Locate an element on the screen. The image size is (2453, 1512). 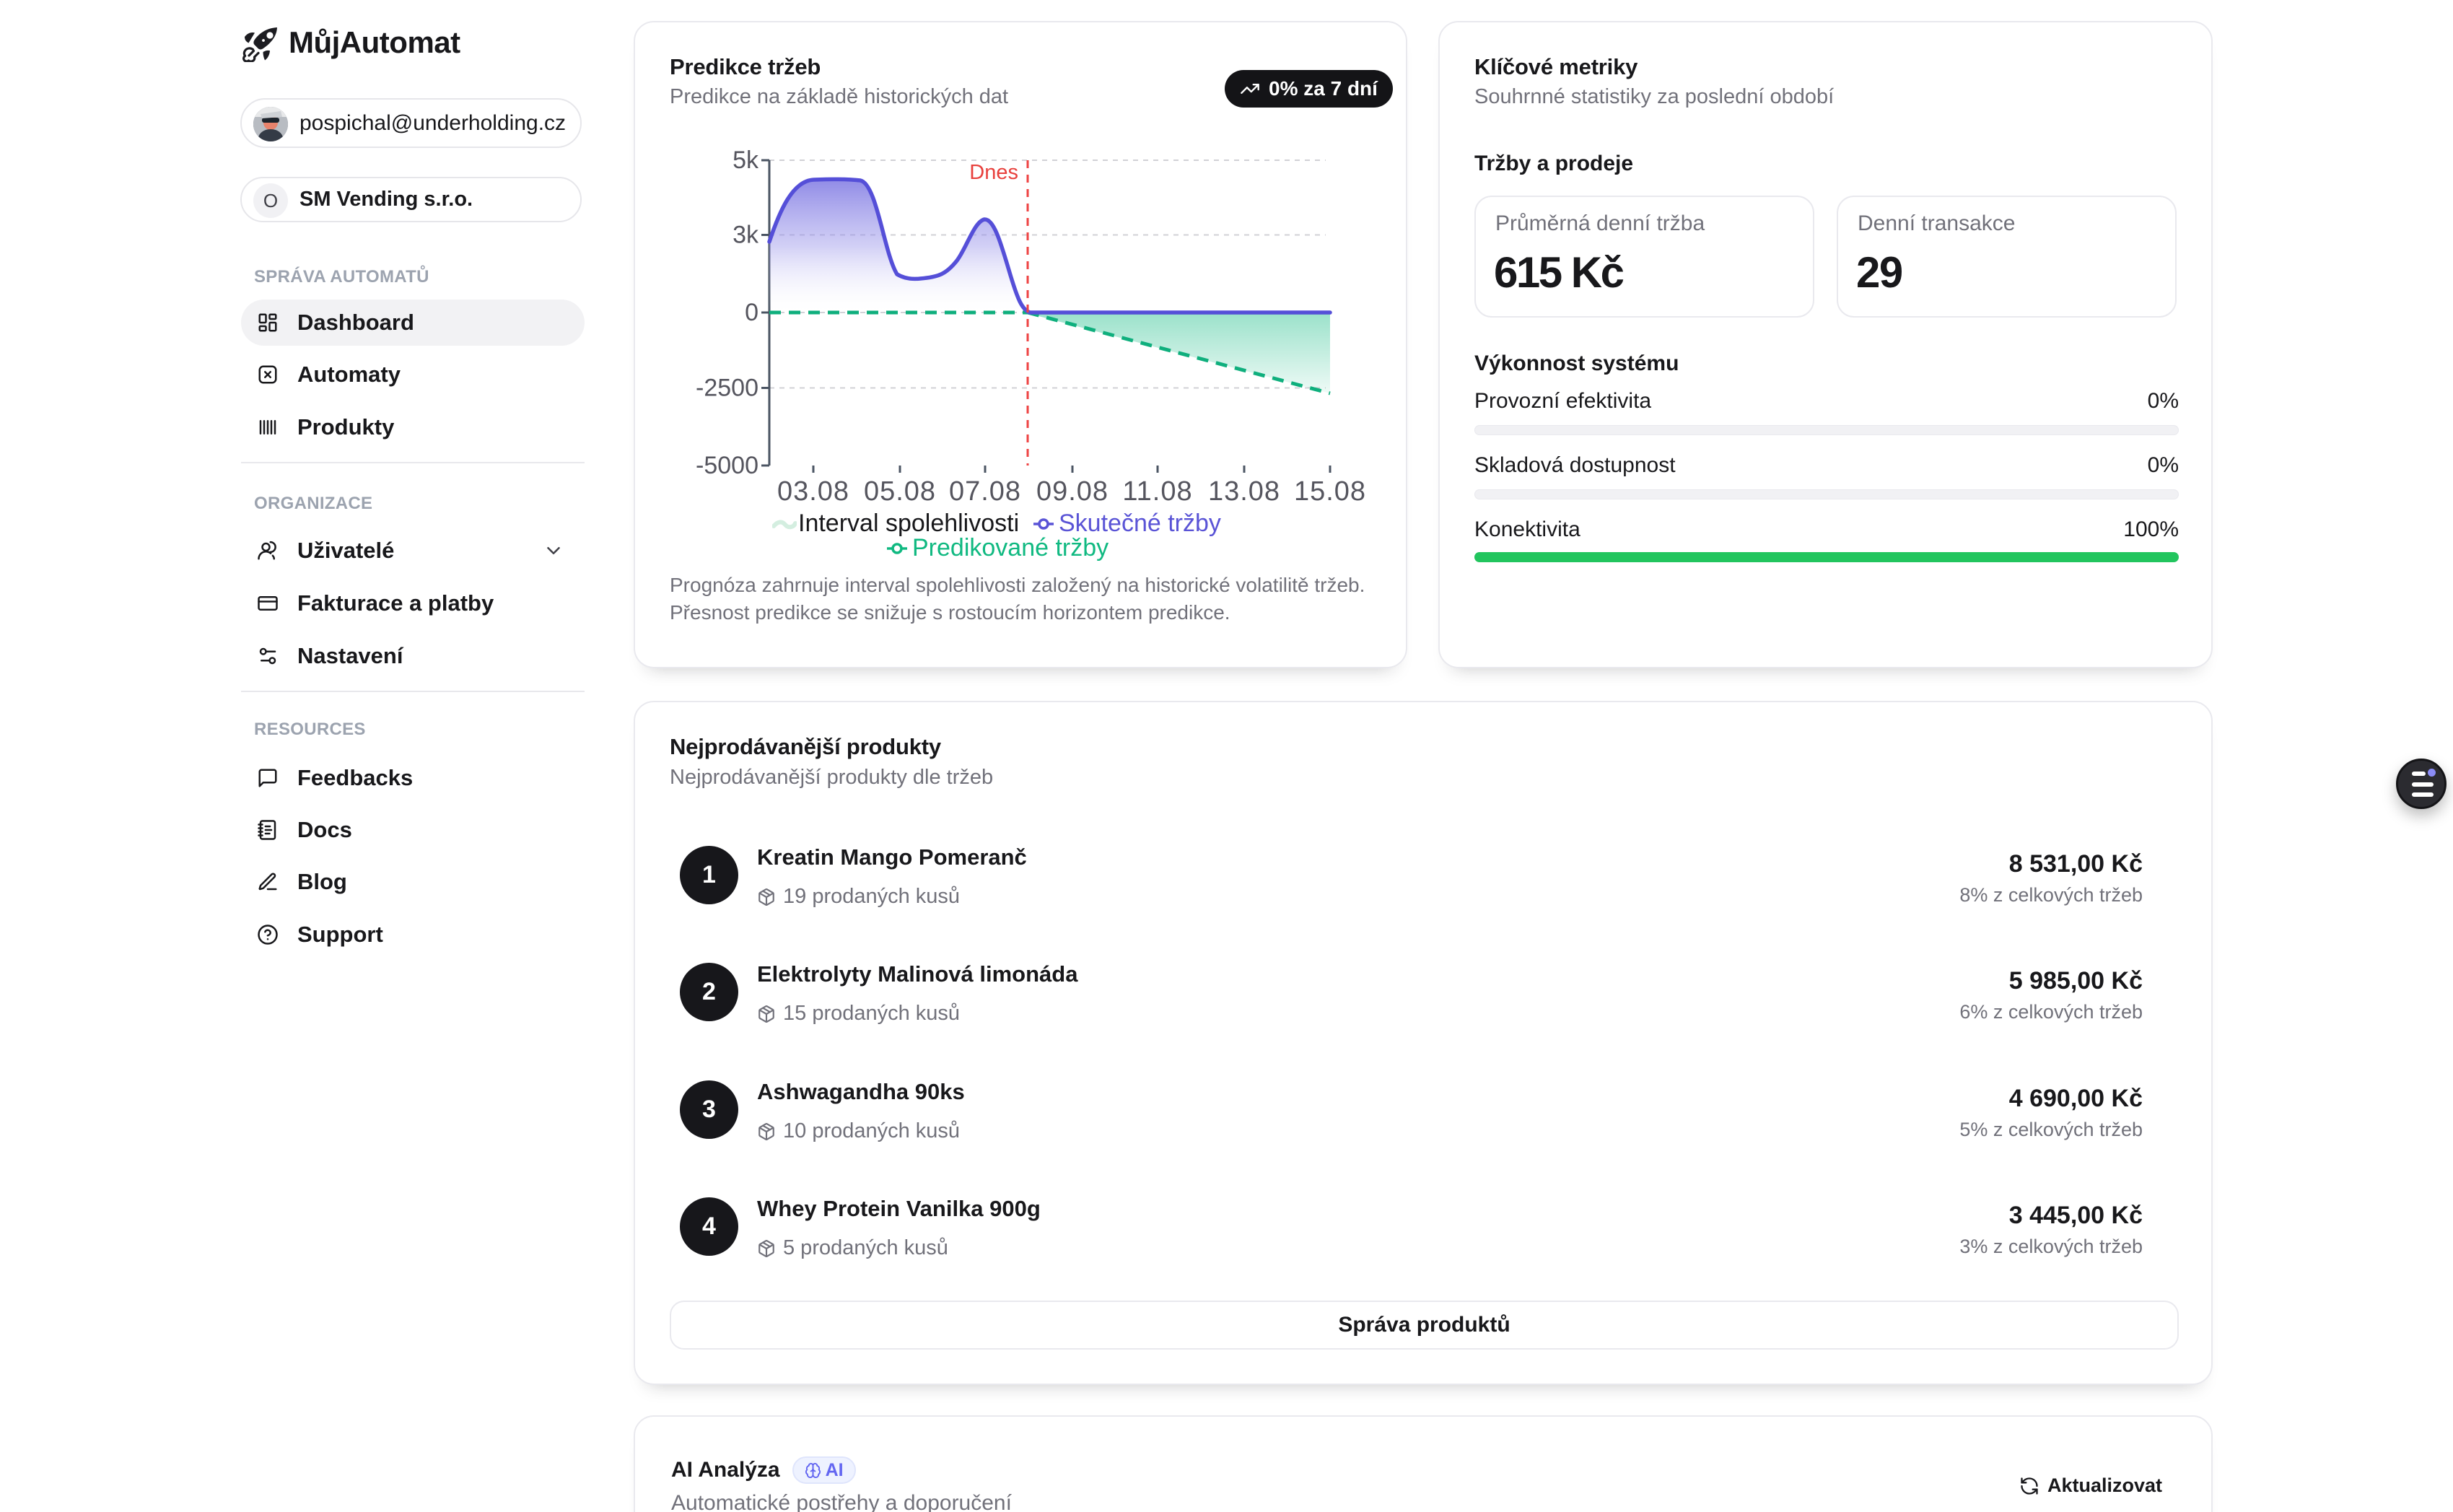
svg-text: 13.08 is located at coordinates (1244, 491).